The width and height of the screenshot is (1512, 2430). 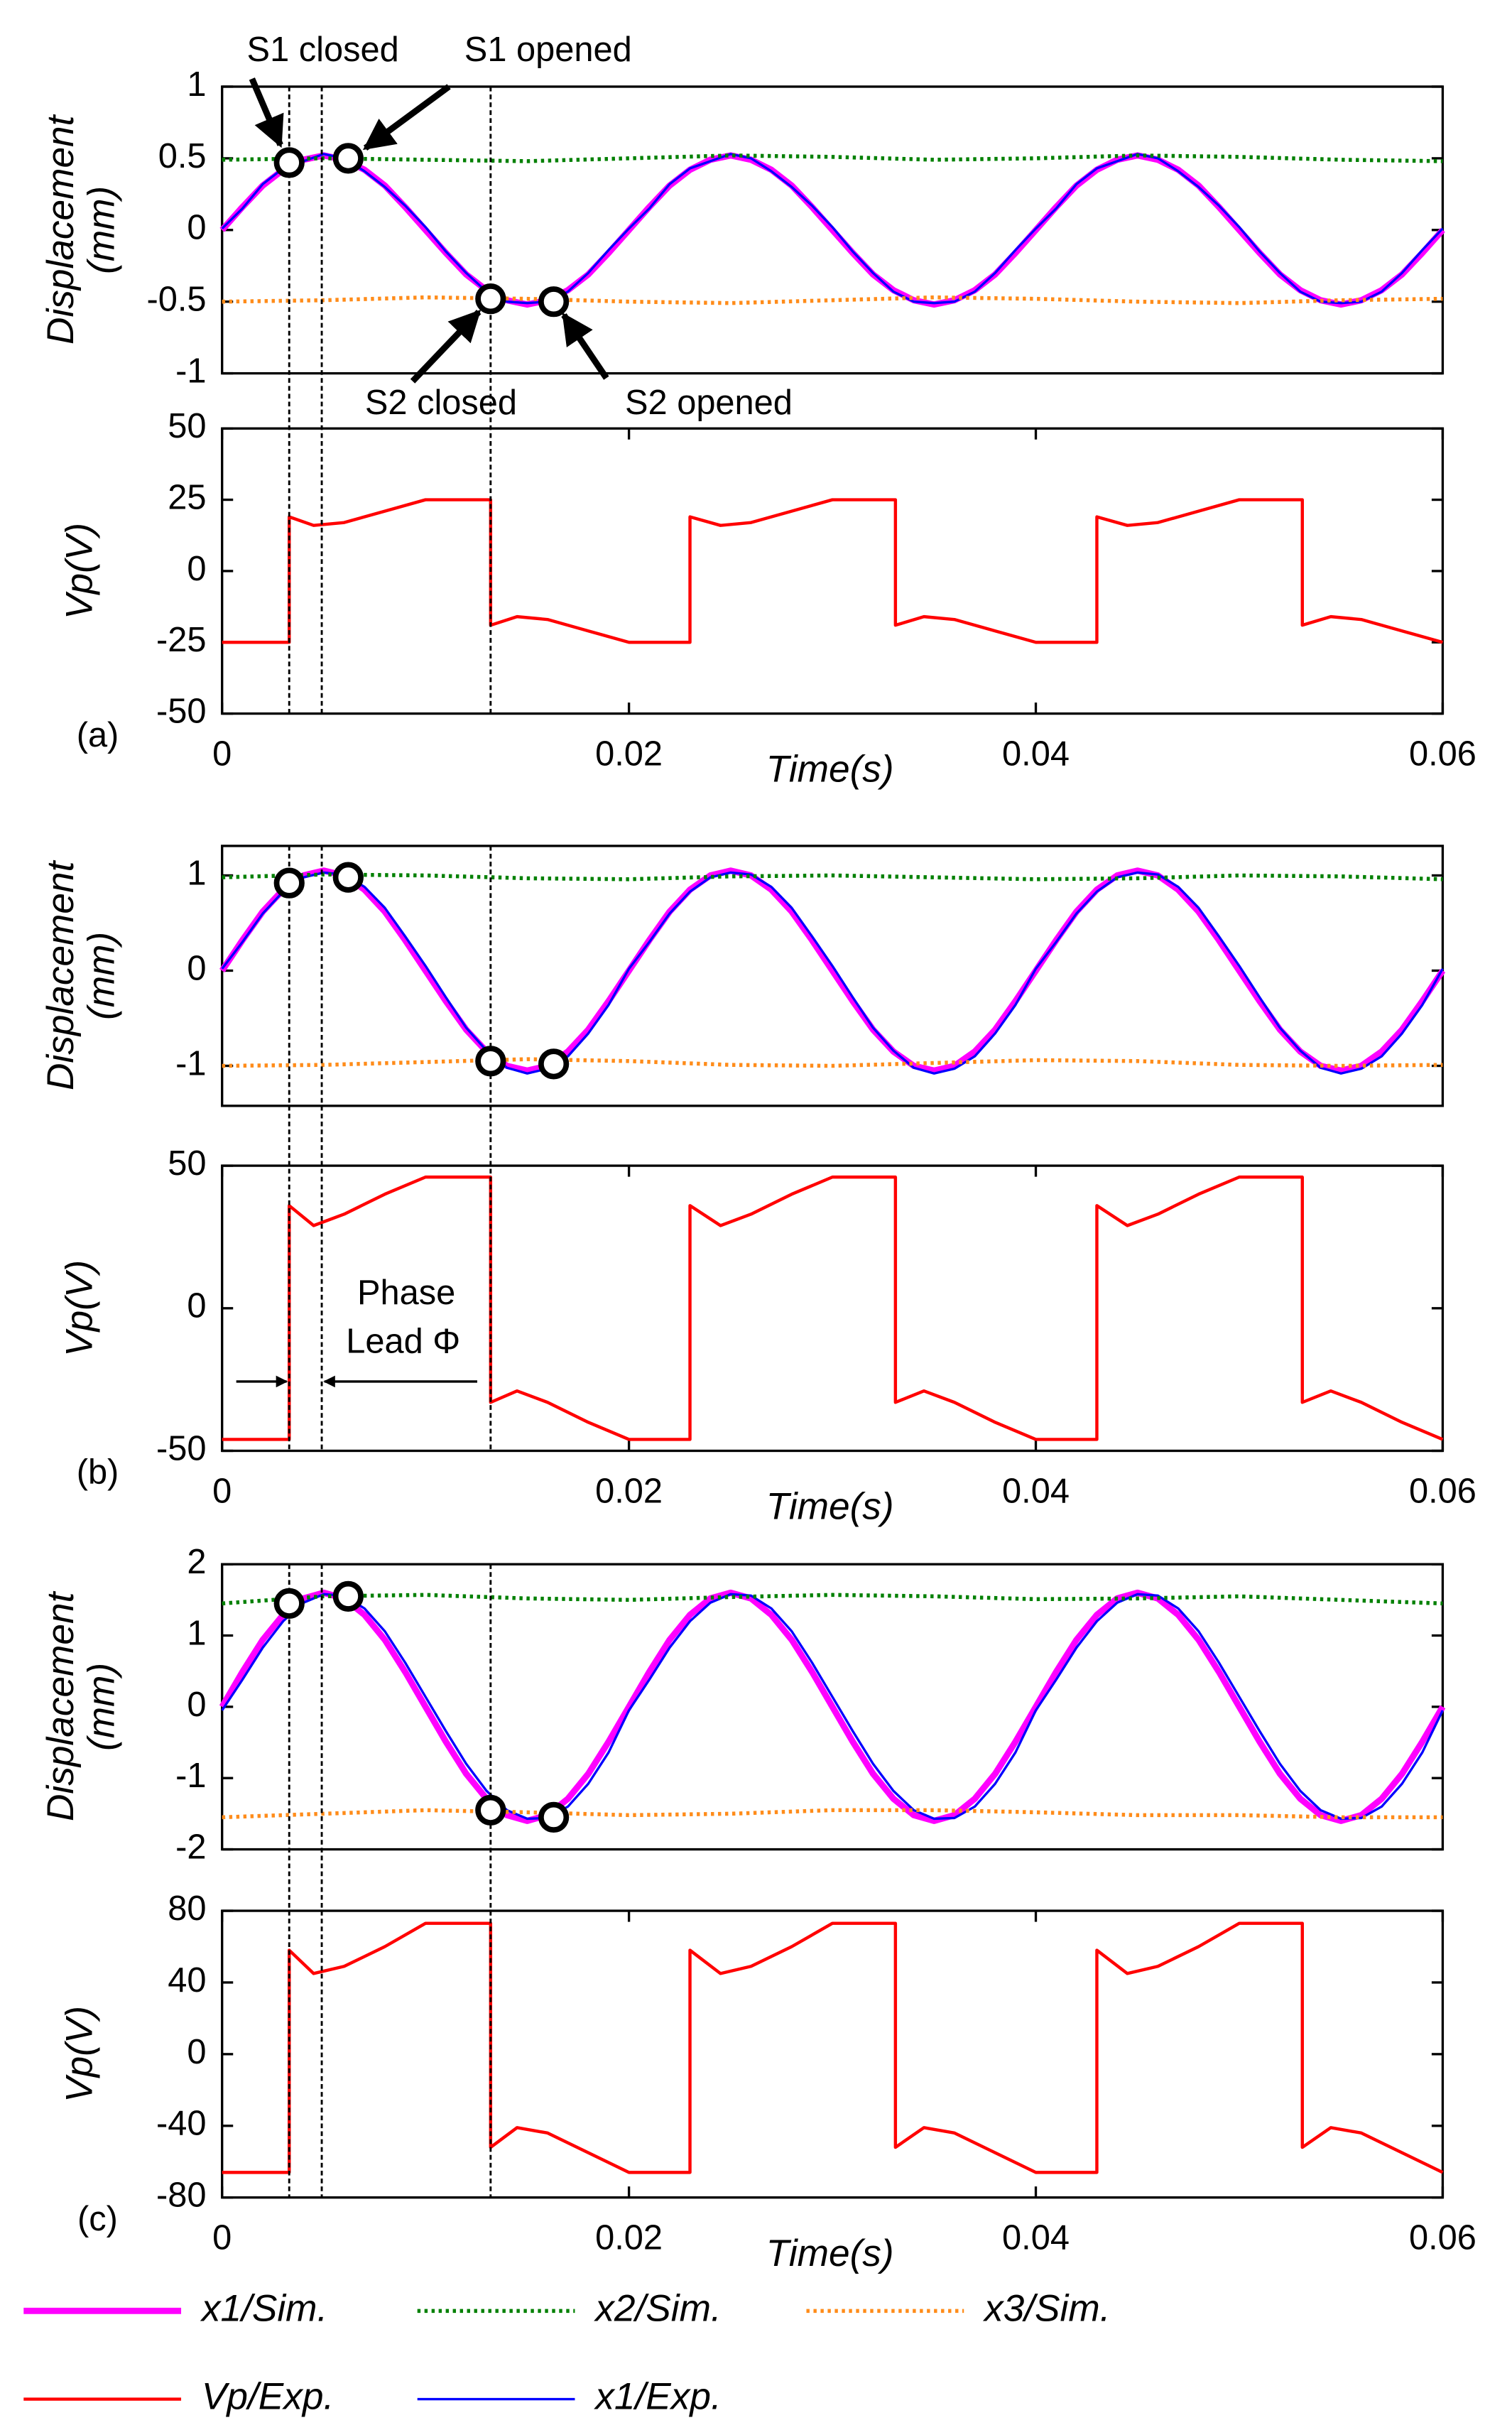 I want to click on y-tick-label: -2, so click(x=191, y=1847).